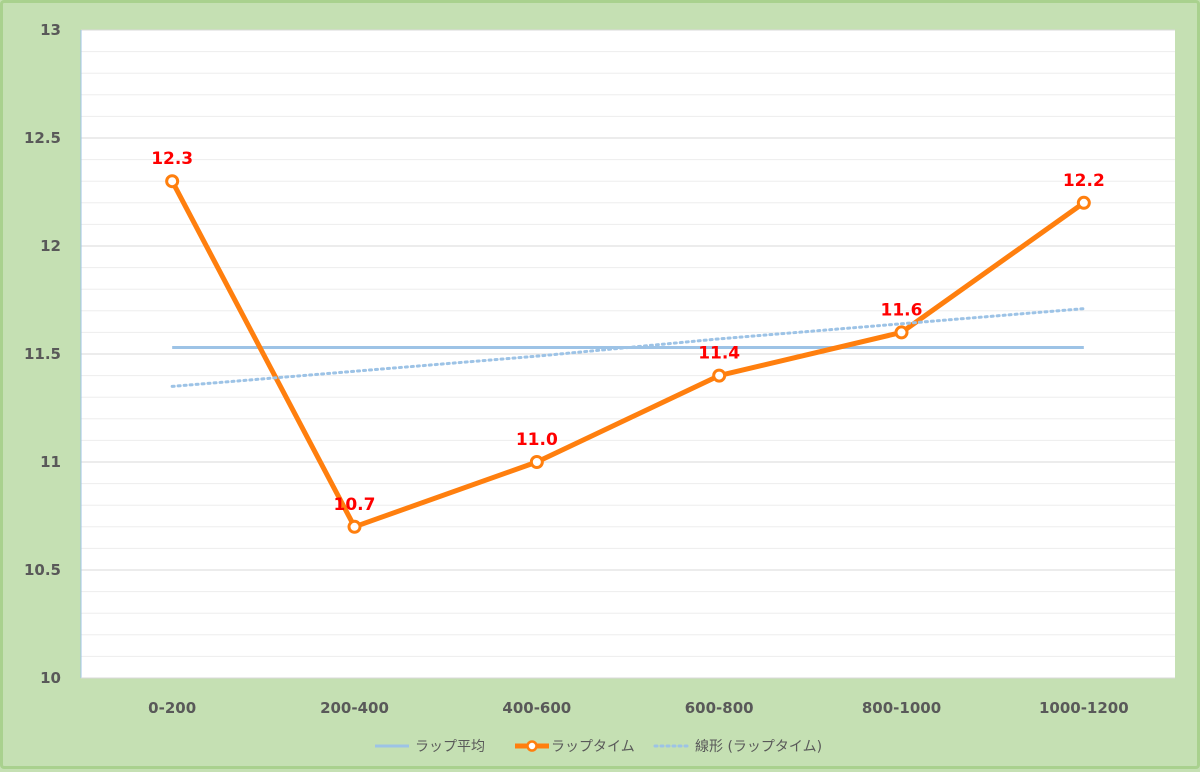  Describe the element at coordinates (758, 747) in the screenshot. I see `legend-label: 線形 (ラップタイム)` at that location.